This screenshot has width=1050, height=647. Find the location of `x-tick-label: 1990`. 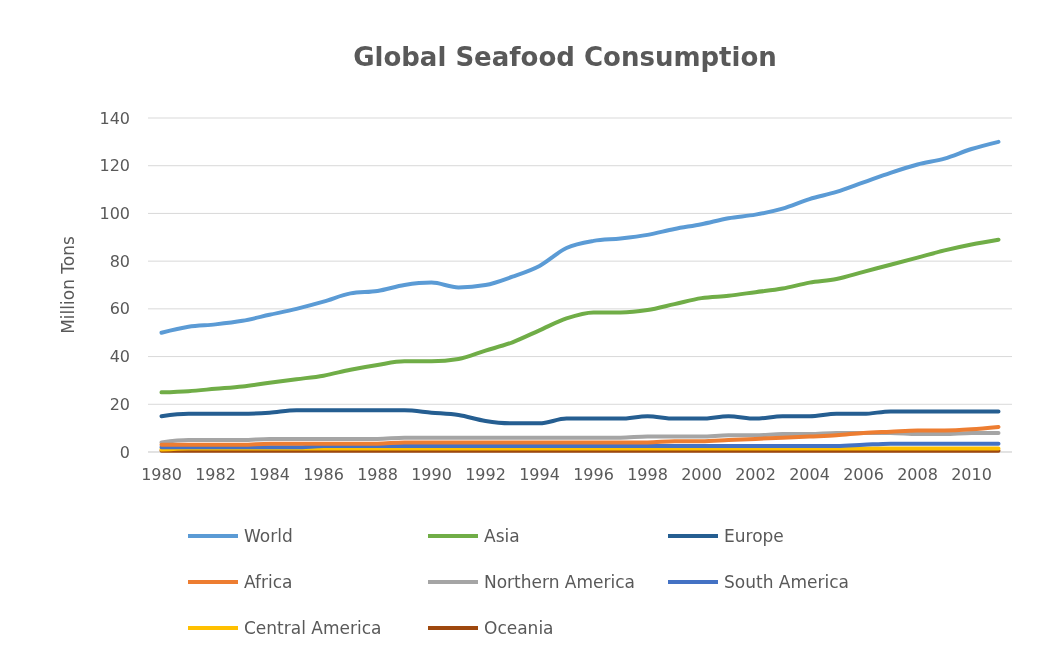

x-tick-label: 1990 is located at coordinates (431, 474).